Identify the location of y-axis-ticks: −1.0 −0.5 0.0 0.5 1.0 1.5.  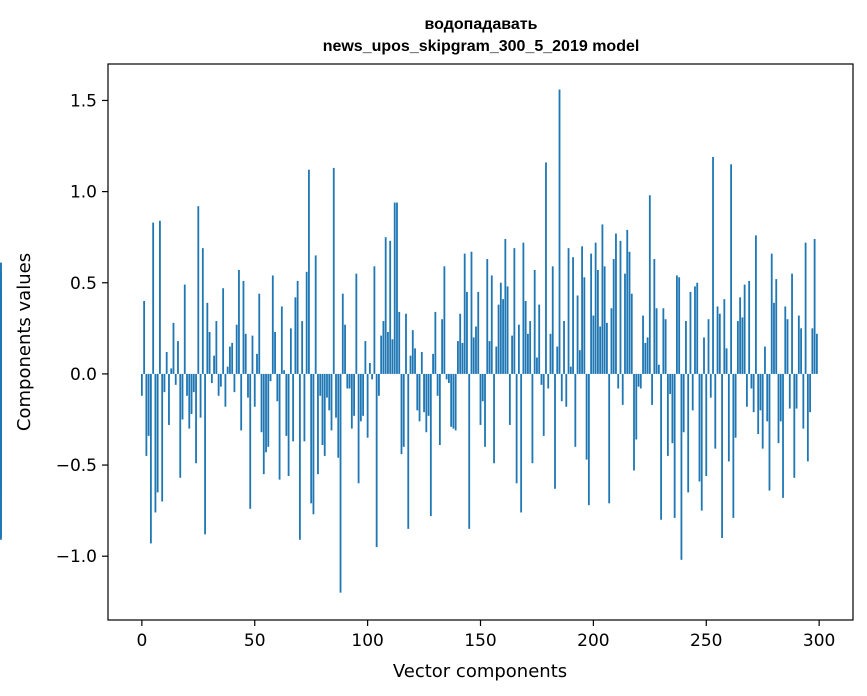
(82, 329).